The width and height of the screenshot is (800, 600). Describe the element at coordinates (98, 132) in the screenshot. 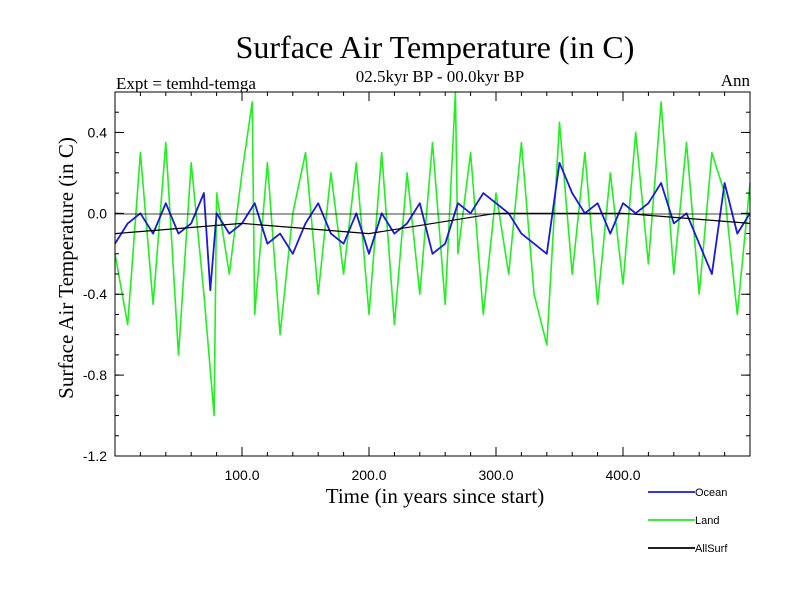

I see `y-tick-label: 0.4` at that location.